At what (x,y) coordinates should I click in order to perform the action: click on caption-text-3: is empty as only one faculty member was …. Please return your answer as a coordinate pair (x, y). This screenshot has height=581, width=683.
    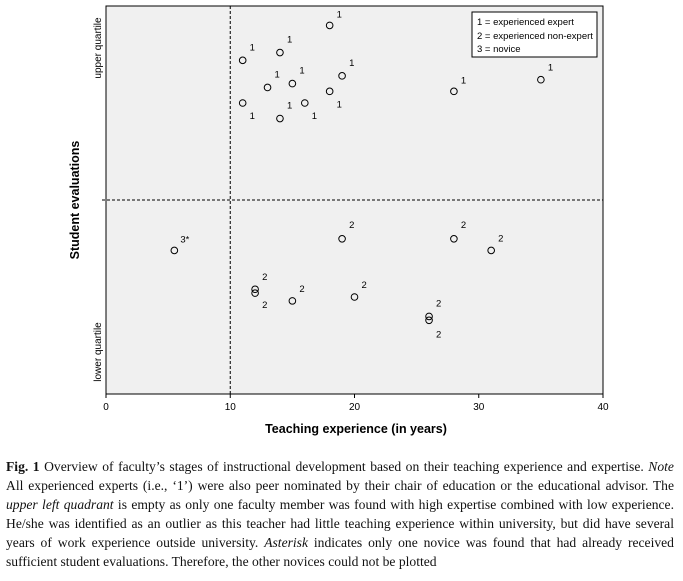
    Looking at the image, I should click on (340, 523).